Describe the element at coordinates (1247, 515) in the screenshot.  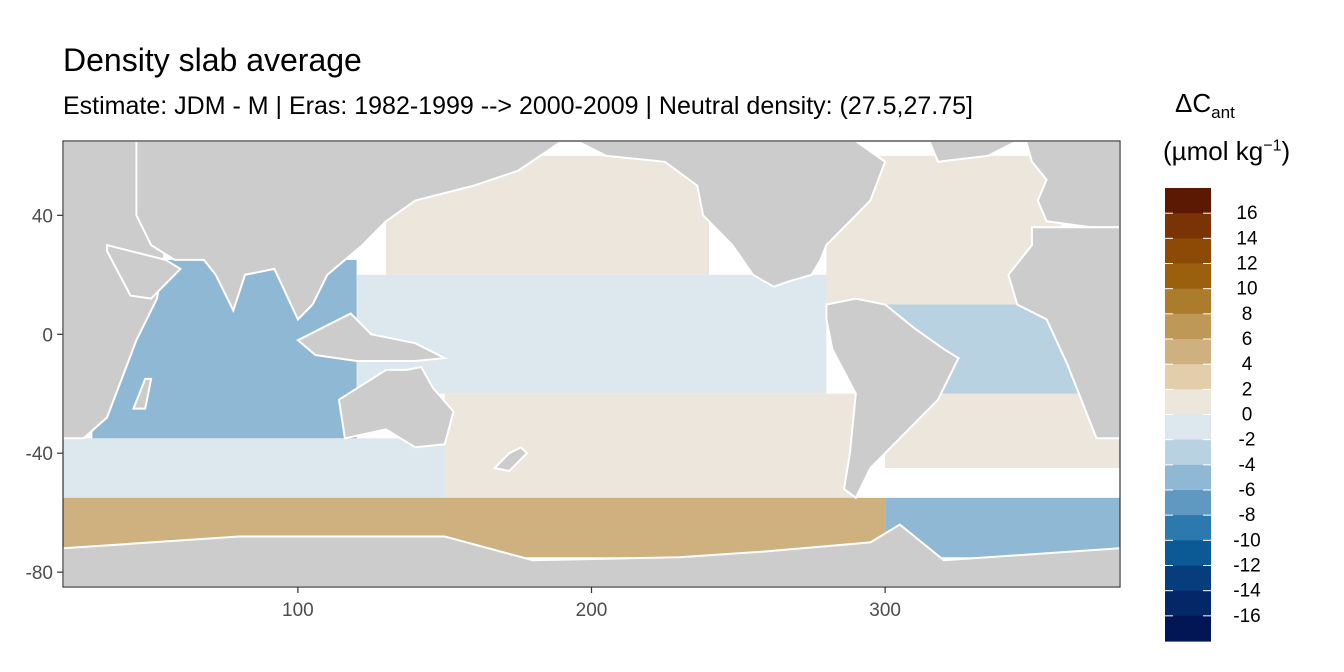
I see `legend-label: -8` at that location.